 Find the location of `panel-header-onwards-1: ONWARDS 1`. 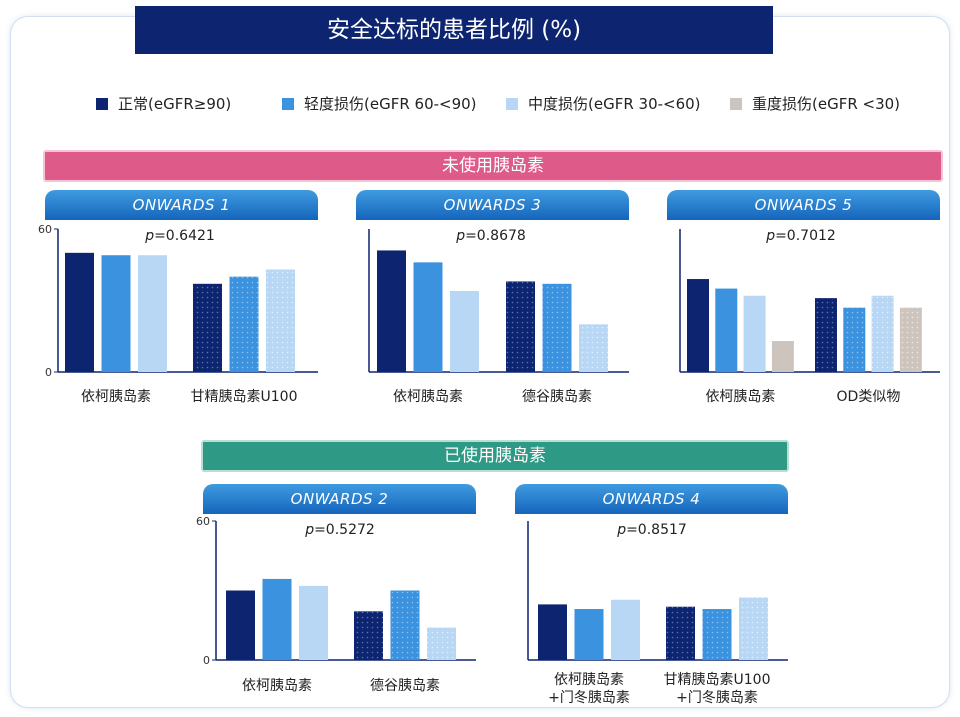

panel-header-onwards-1: ONWARDS 1 is located at coordinates (181, 205).